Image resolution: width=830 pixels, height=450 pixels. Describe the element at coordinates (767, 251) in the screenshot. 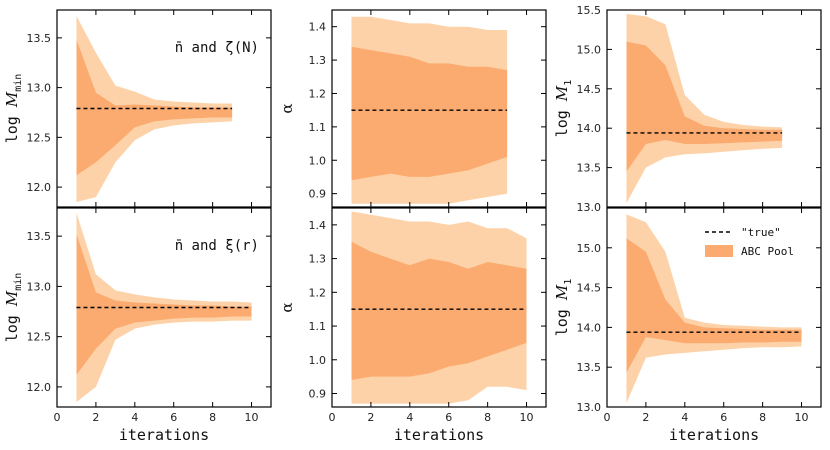

I see `legend-pool-label: ABC Pool` at that location.